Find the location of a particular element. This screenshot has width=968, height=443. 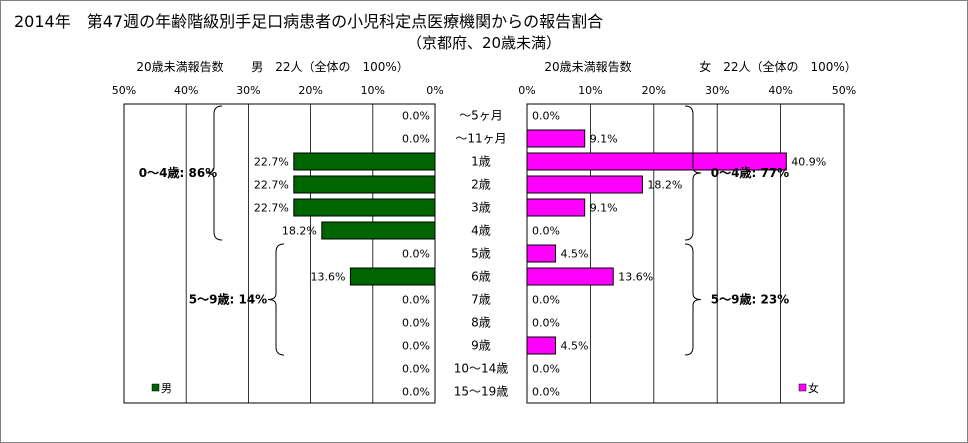

female-summary: 女 22人（全体の 100%） is located at coordinates (778, 66).